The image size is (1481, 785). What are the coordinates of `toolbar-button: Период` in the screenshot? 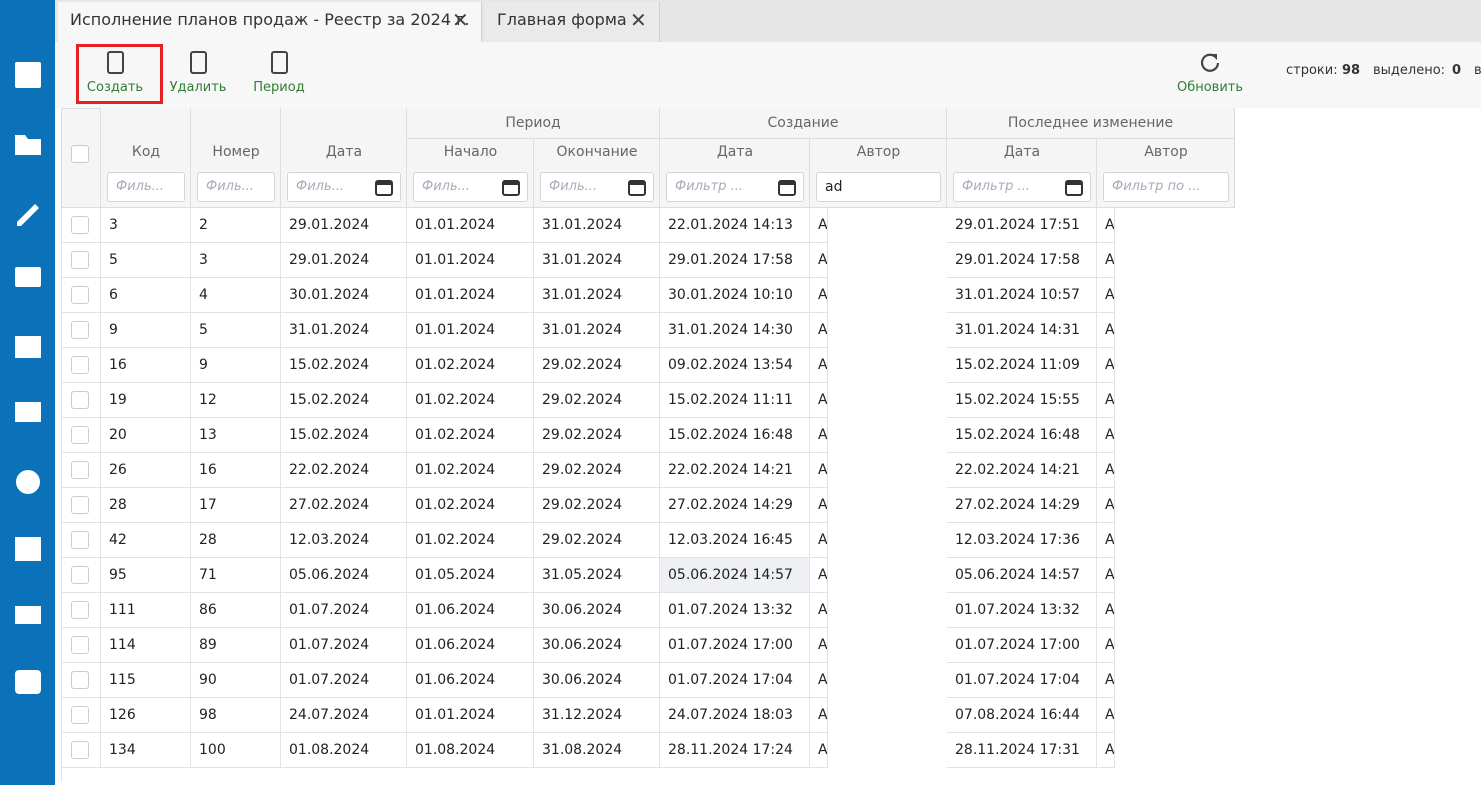 It's located at (279, 87).